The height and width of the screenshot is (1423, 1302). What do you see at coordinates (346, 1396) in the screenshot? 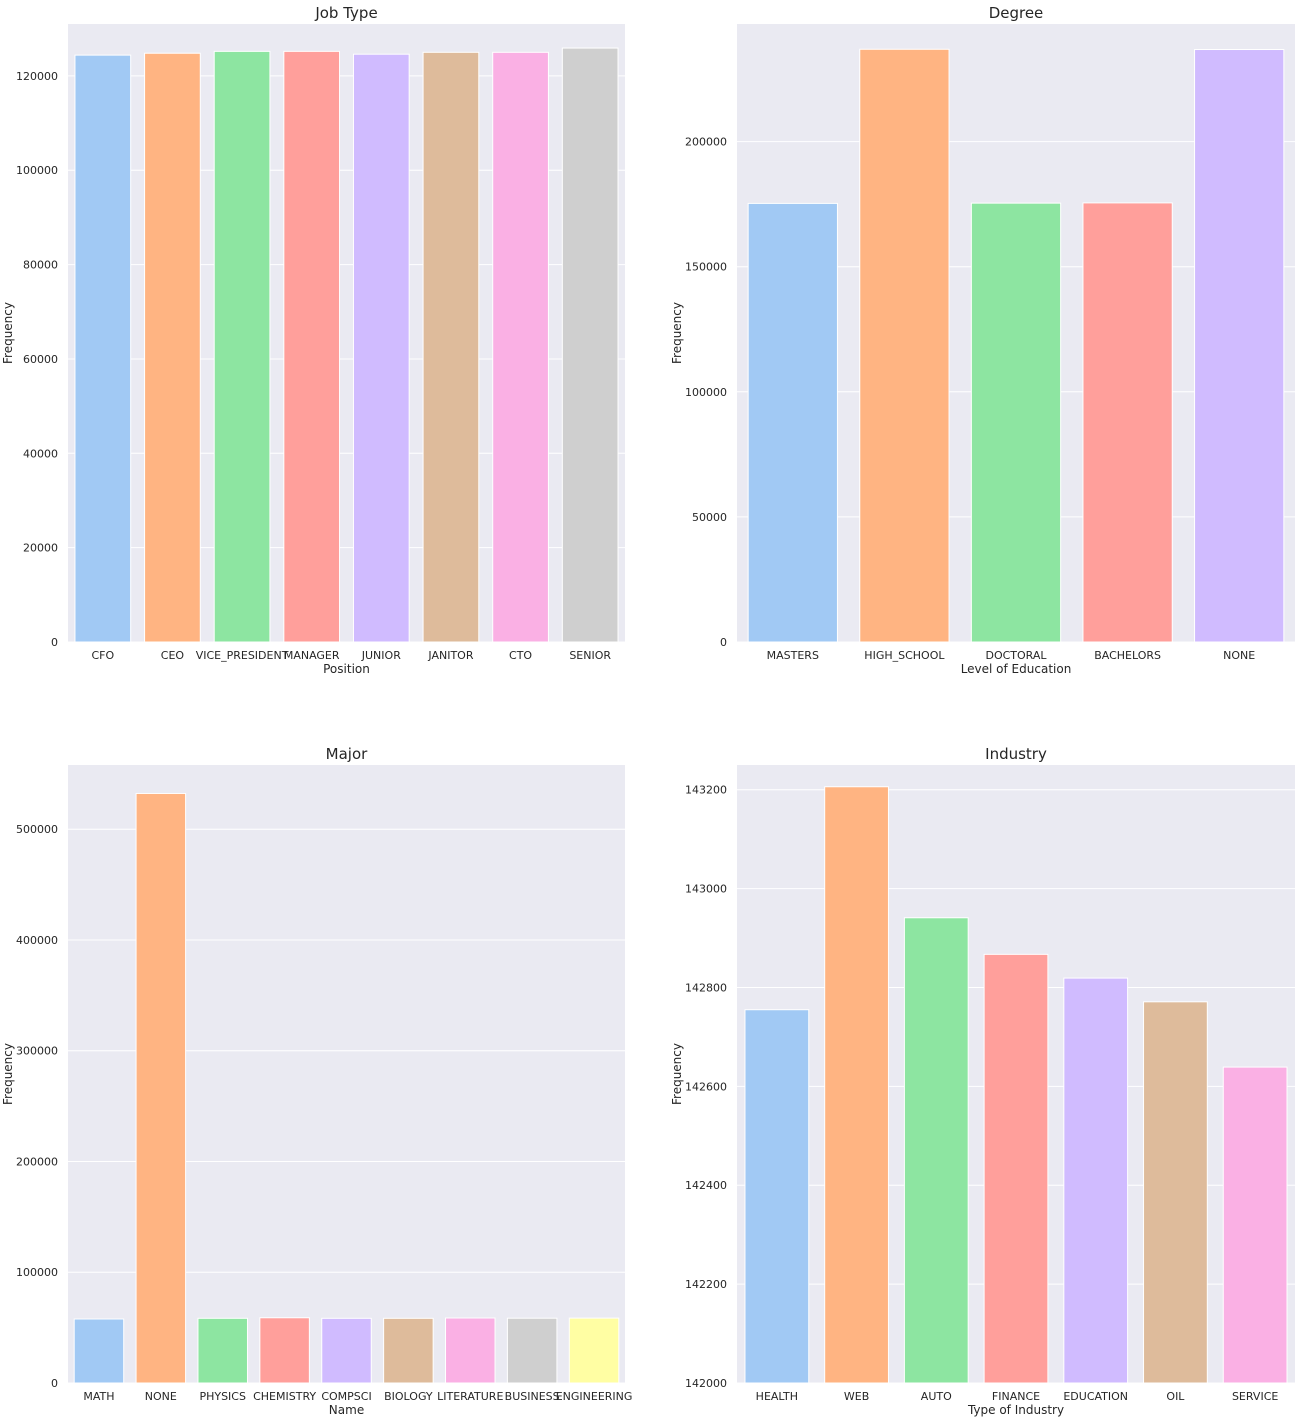
I see `x-tick-label: COMPSCI` at bounding box center [346, 1396].